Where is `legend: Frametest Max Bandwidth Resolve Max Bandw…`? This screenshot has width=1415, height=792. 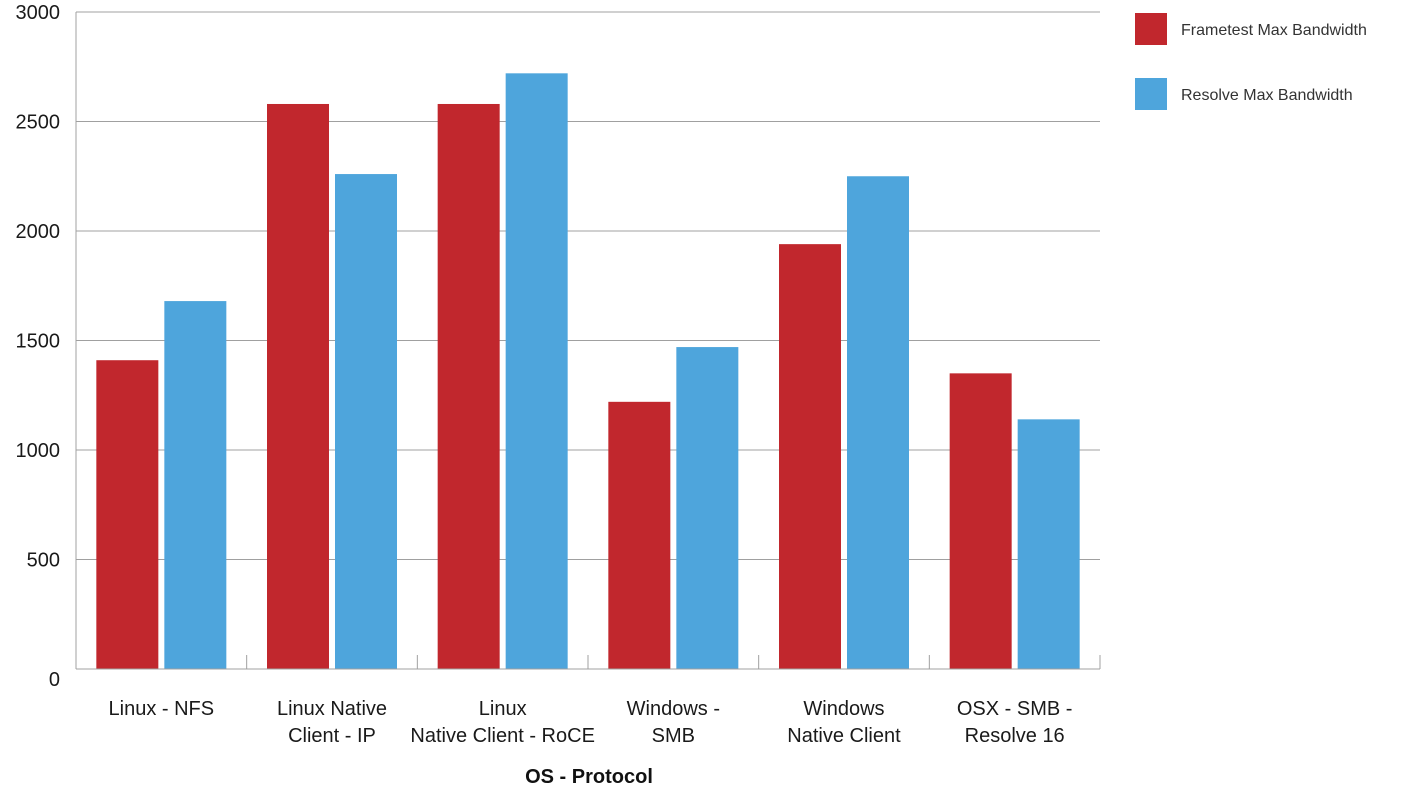 legend: Frametest Max Bandwidth Resolve Max Bandw… is located at coordinates (1251, 61).